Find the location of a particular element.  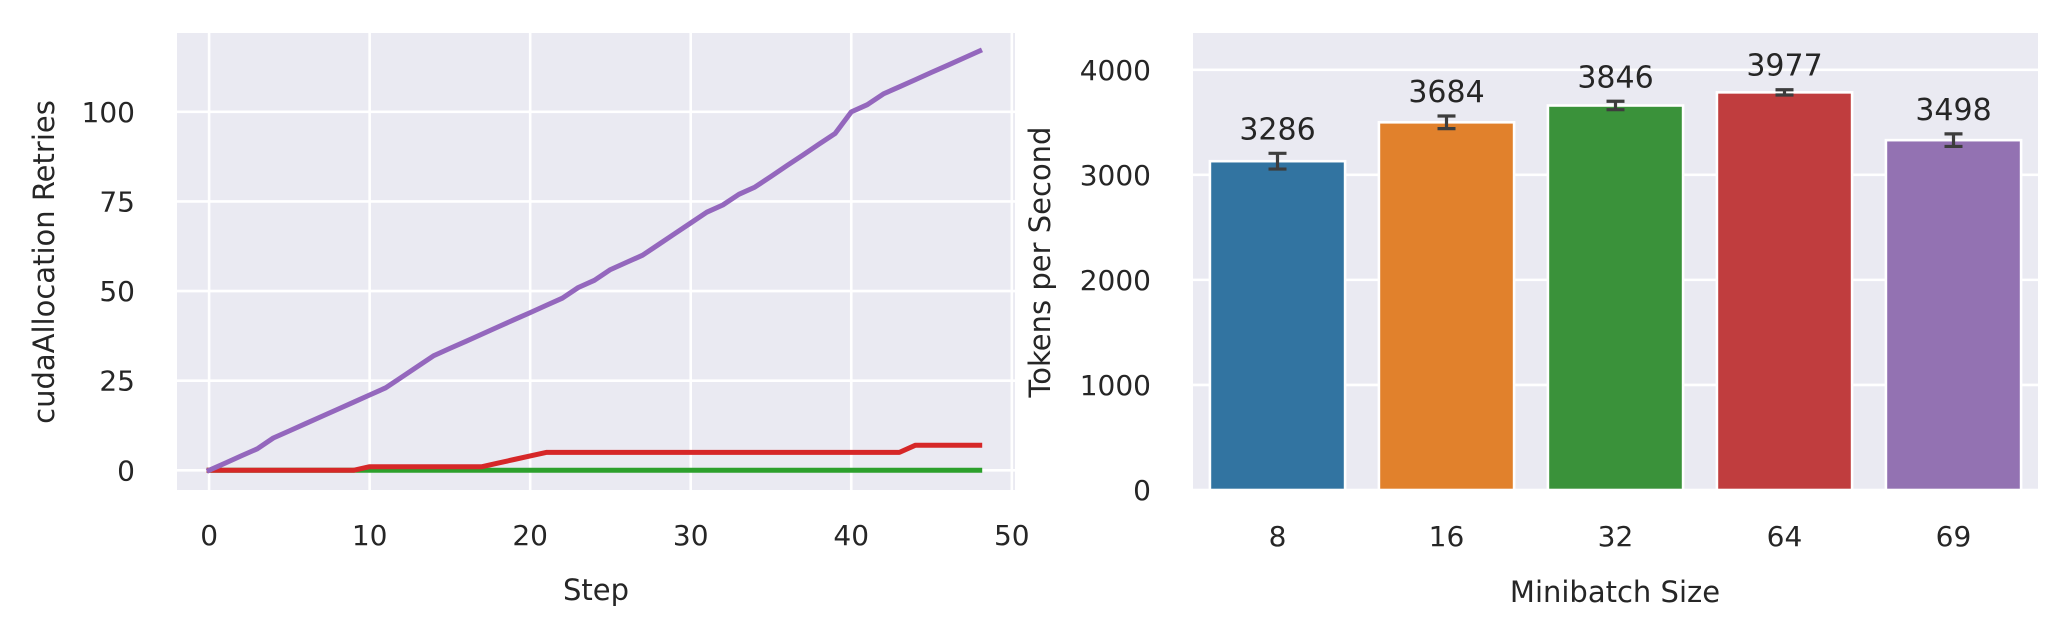

bar-x-ticks: 8 16 32 64 69 is located at coordinates (1620, 536).